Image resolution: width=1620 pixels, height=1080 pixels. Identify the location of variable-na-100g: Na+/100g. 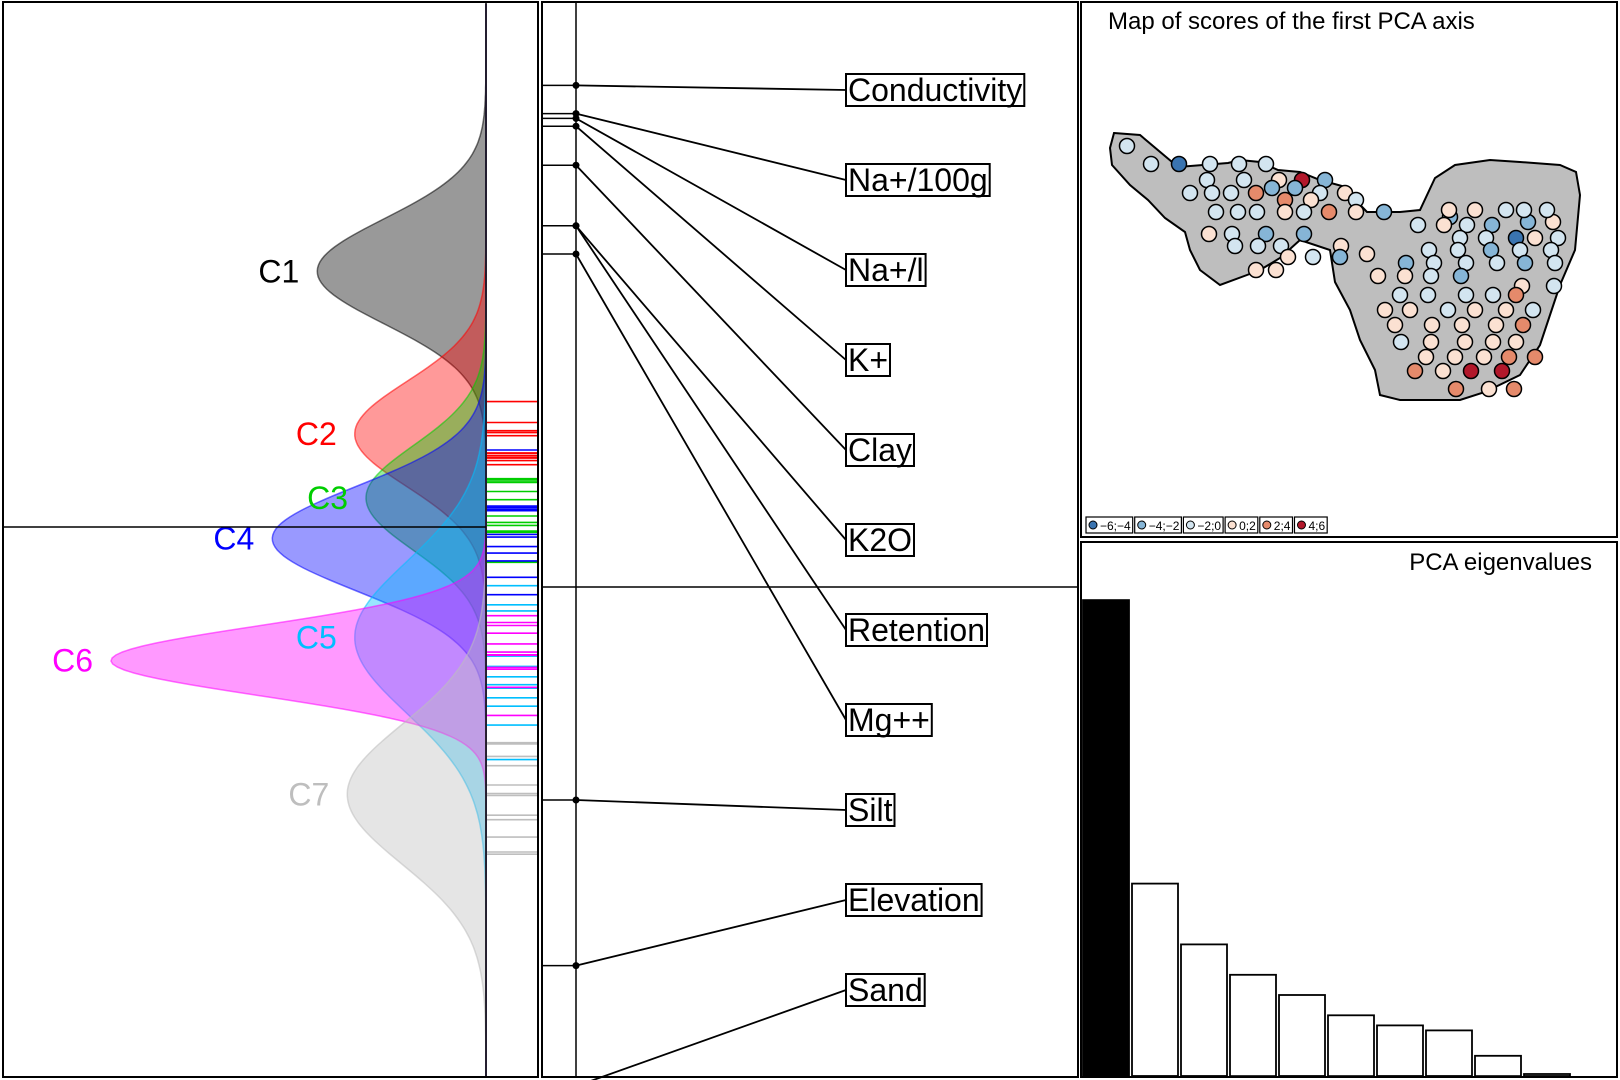
(766, 154).